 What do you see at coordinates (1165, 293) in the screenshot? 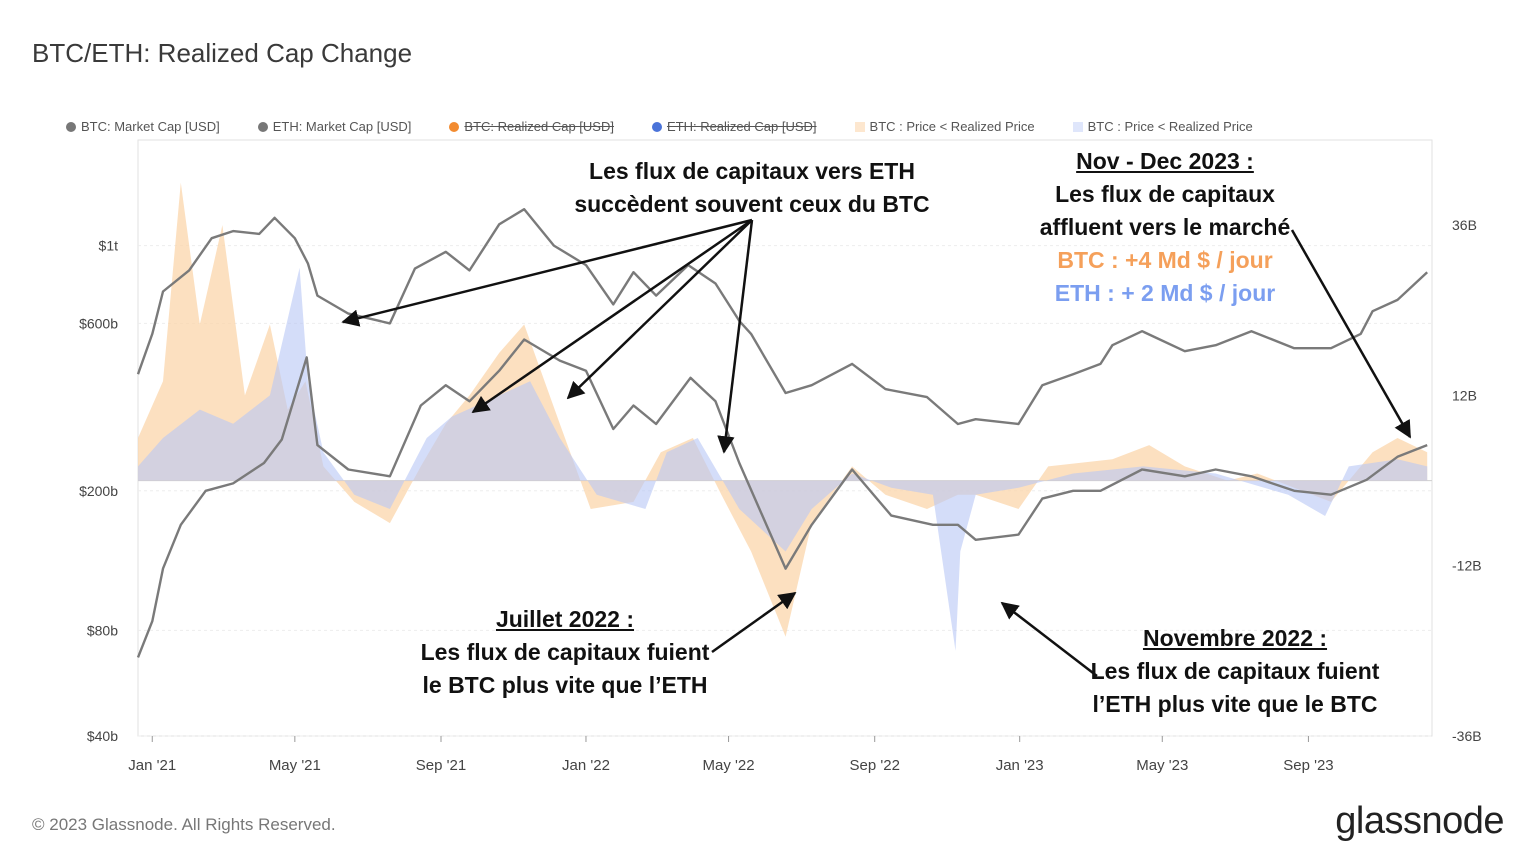
I see `annotation-nov-dec-eth: ETH : + 2 Md $ / jour` at bounding box center [1165, 293].